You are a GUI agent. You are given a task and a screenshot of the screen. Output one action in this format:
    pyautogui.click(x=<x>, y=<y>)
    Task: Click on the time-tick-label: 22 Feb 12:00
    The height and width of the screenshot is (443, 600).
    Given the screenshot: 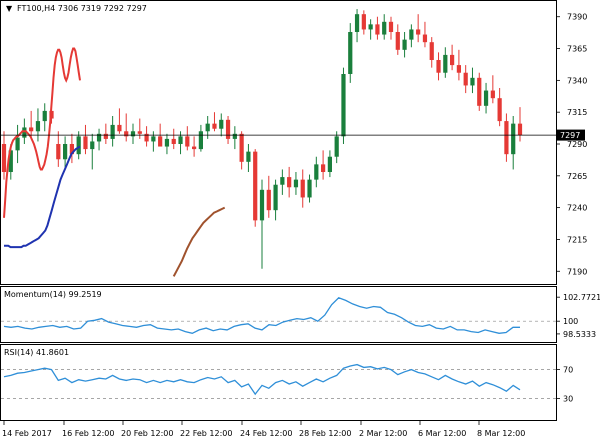 What is the action you would take?
    pyautogui.click(x=206, y=433)
    